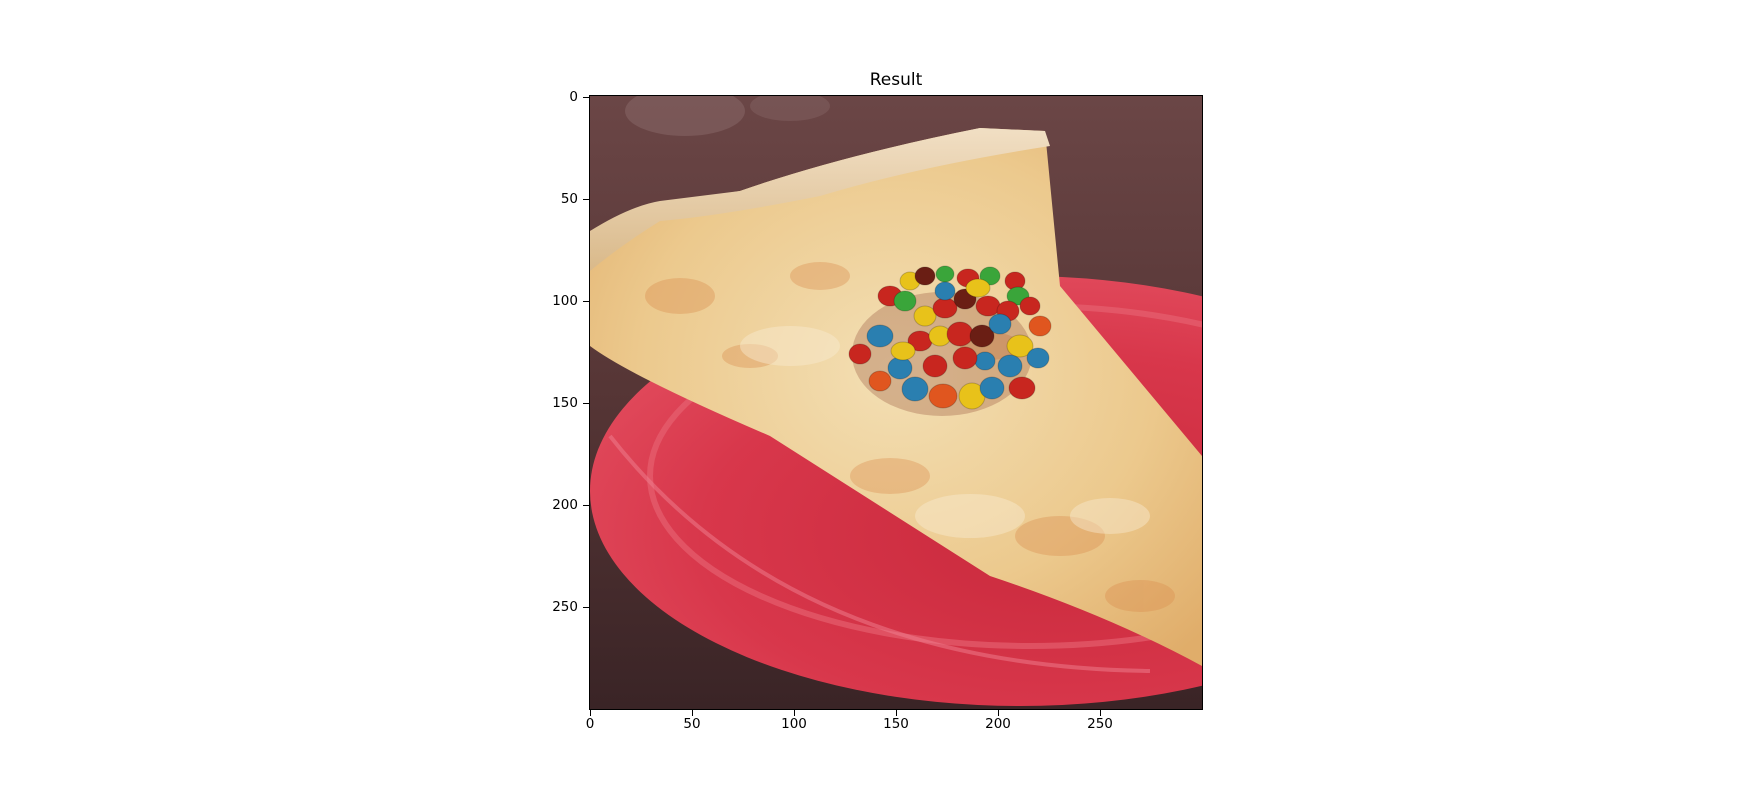 This screenshot has height=795, width=1743. What do you see at coordinates (794, 724) in the screenshot?
I see `x-tick-label: 100` at bounding box center [794, 724].